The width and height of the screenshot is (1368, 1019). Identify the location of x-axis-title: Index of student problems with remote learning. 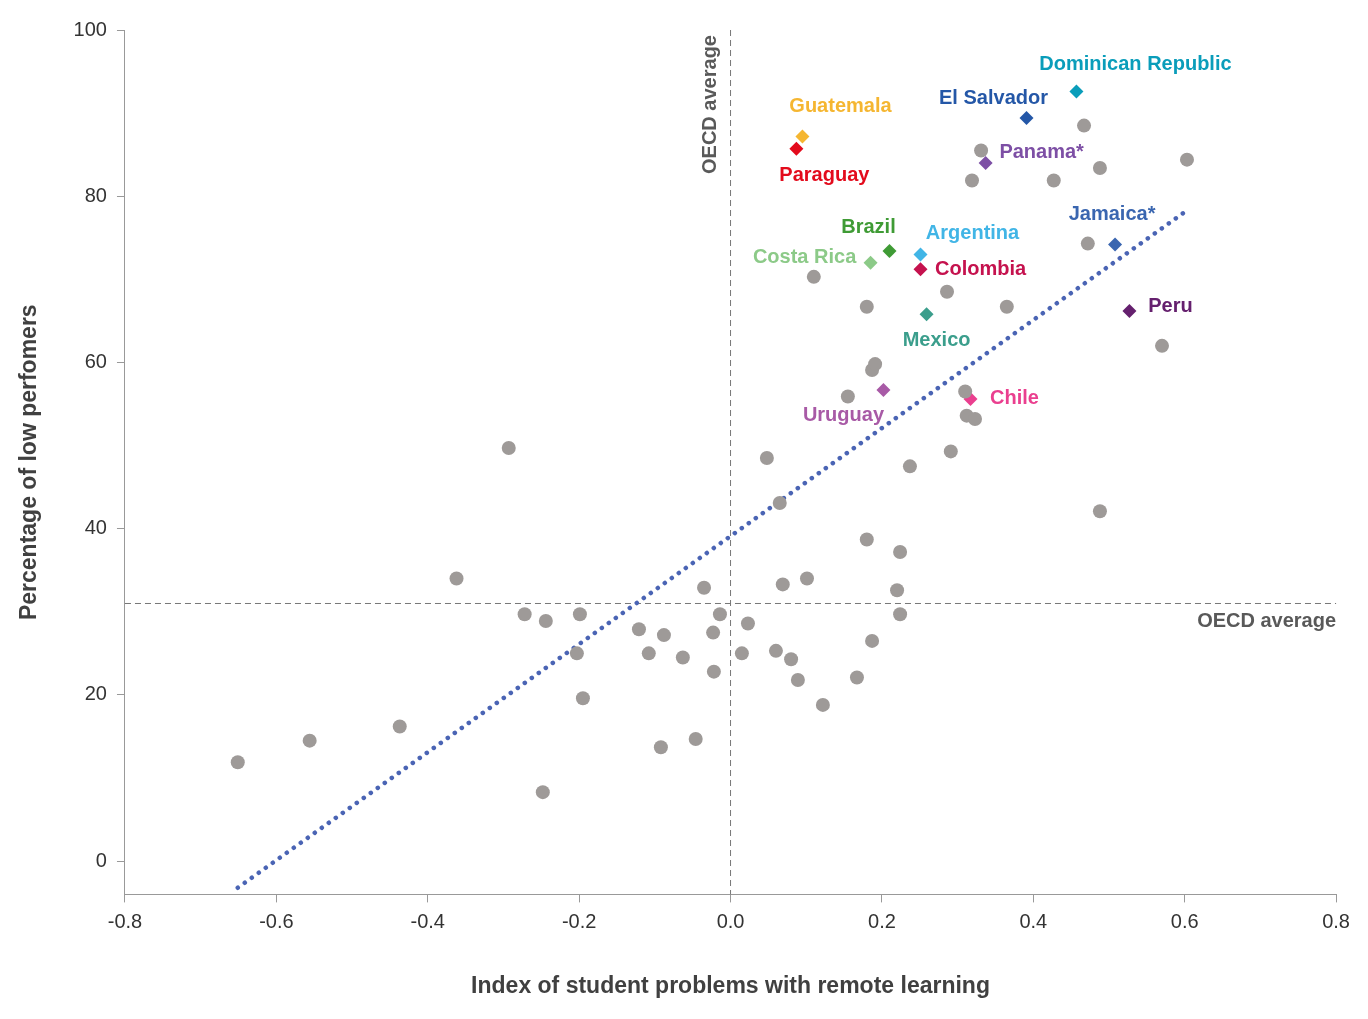
(730, 984).